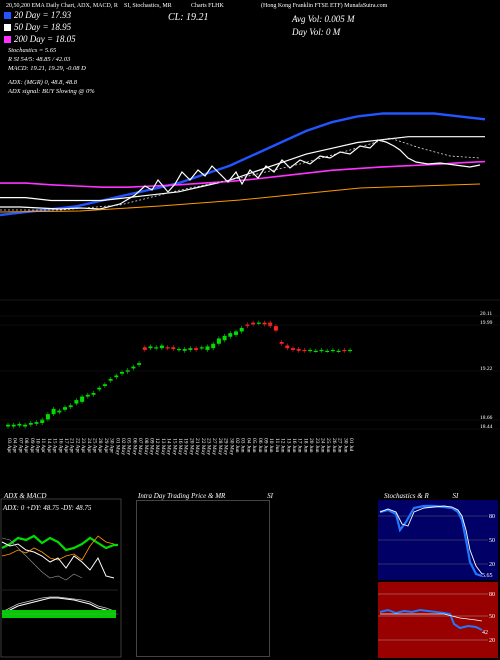 The width and height of the screenshot is (500, 660). Describe the element at coordinates (209, 446) in the screenshot. I see `date-tick-label: 23 May` at that location.